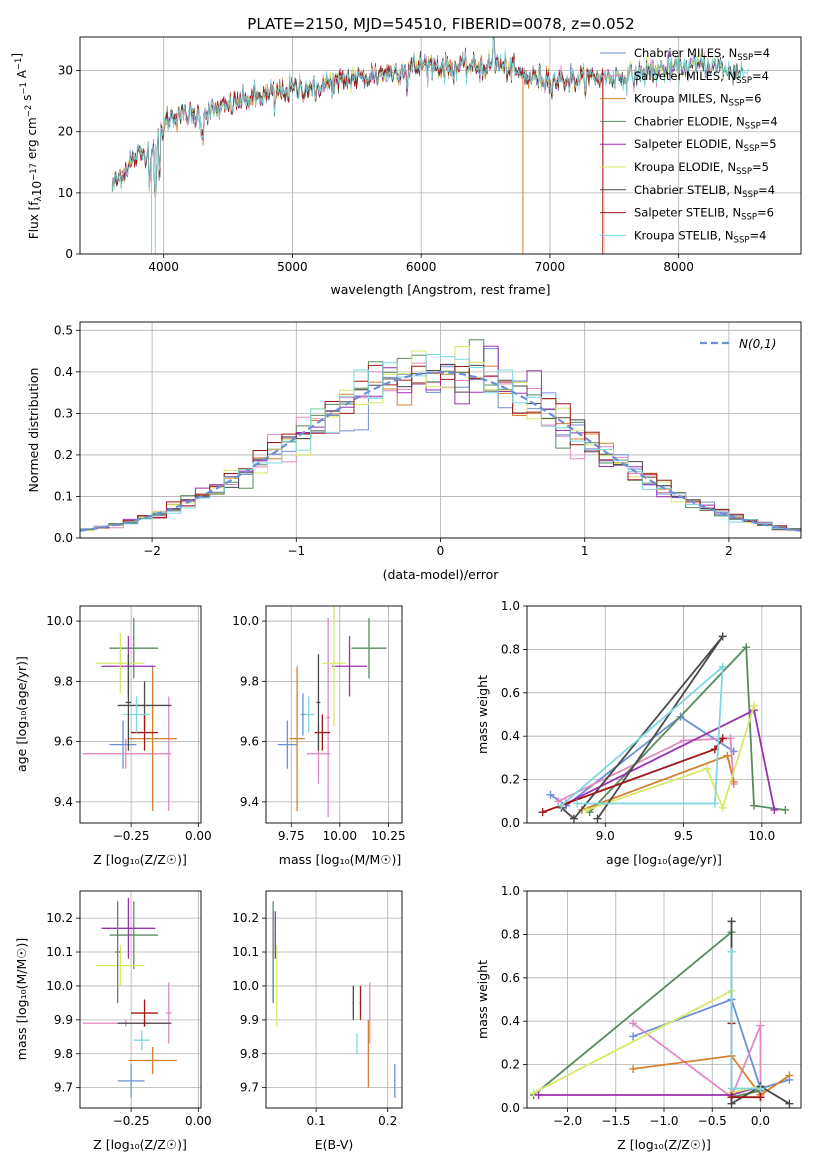  Describe the element at coordinates (152, 551) in the screenshot. I see `x-tick-label: −2` at that location.